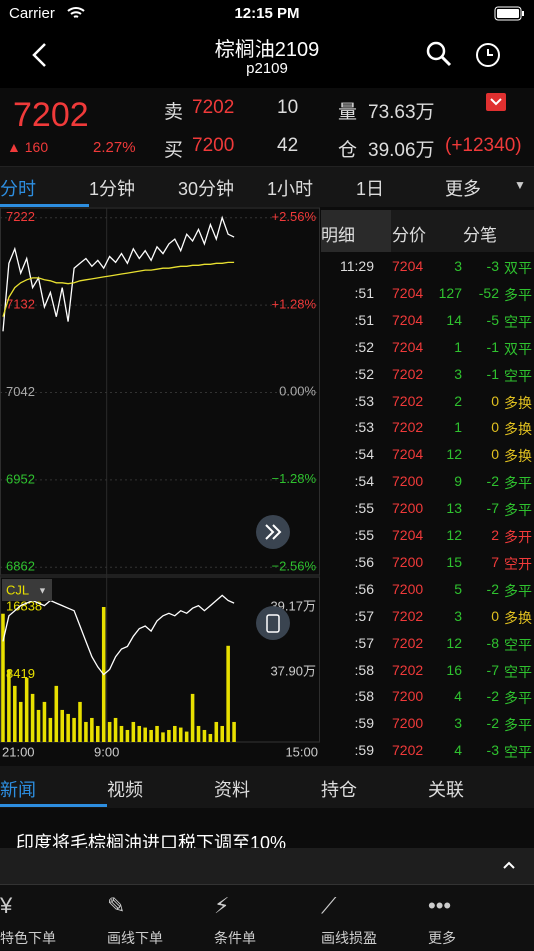 The height and width of the screenshot is (951, 534). Describe the element at coordinates (301, 751) in the screenshot. I see `x-tick-label: 15:00` at that location.